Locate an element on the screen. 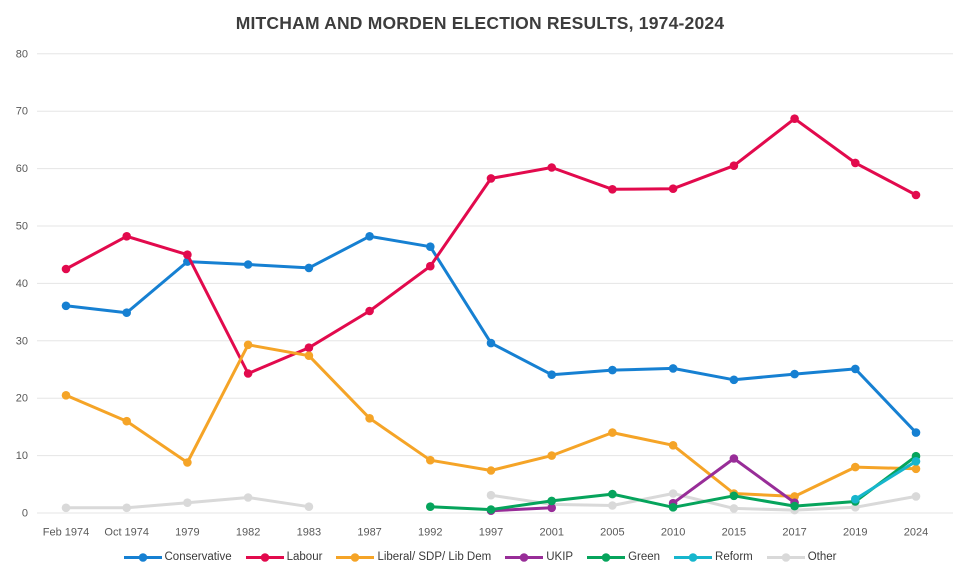 Image resolution: width=960 pixels, height=584 pixels. point-liberal-sdp-lib-dem-1987 is located at coordinates (369, 418).